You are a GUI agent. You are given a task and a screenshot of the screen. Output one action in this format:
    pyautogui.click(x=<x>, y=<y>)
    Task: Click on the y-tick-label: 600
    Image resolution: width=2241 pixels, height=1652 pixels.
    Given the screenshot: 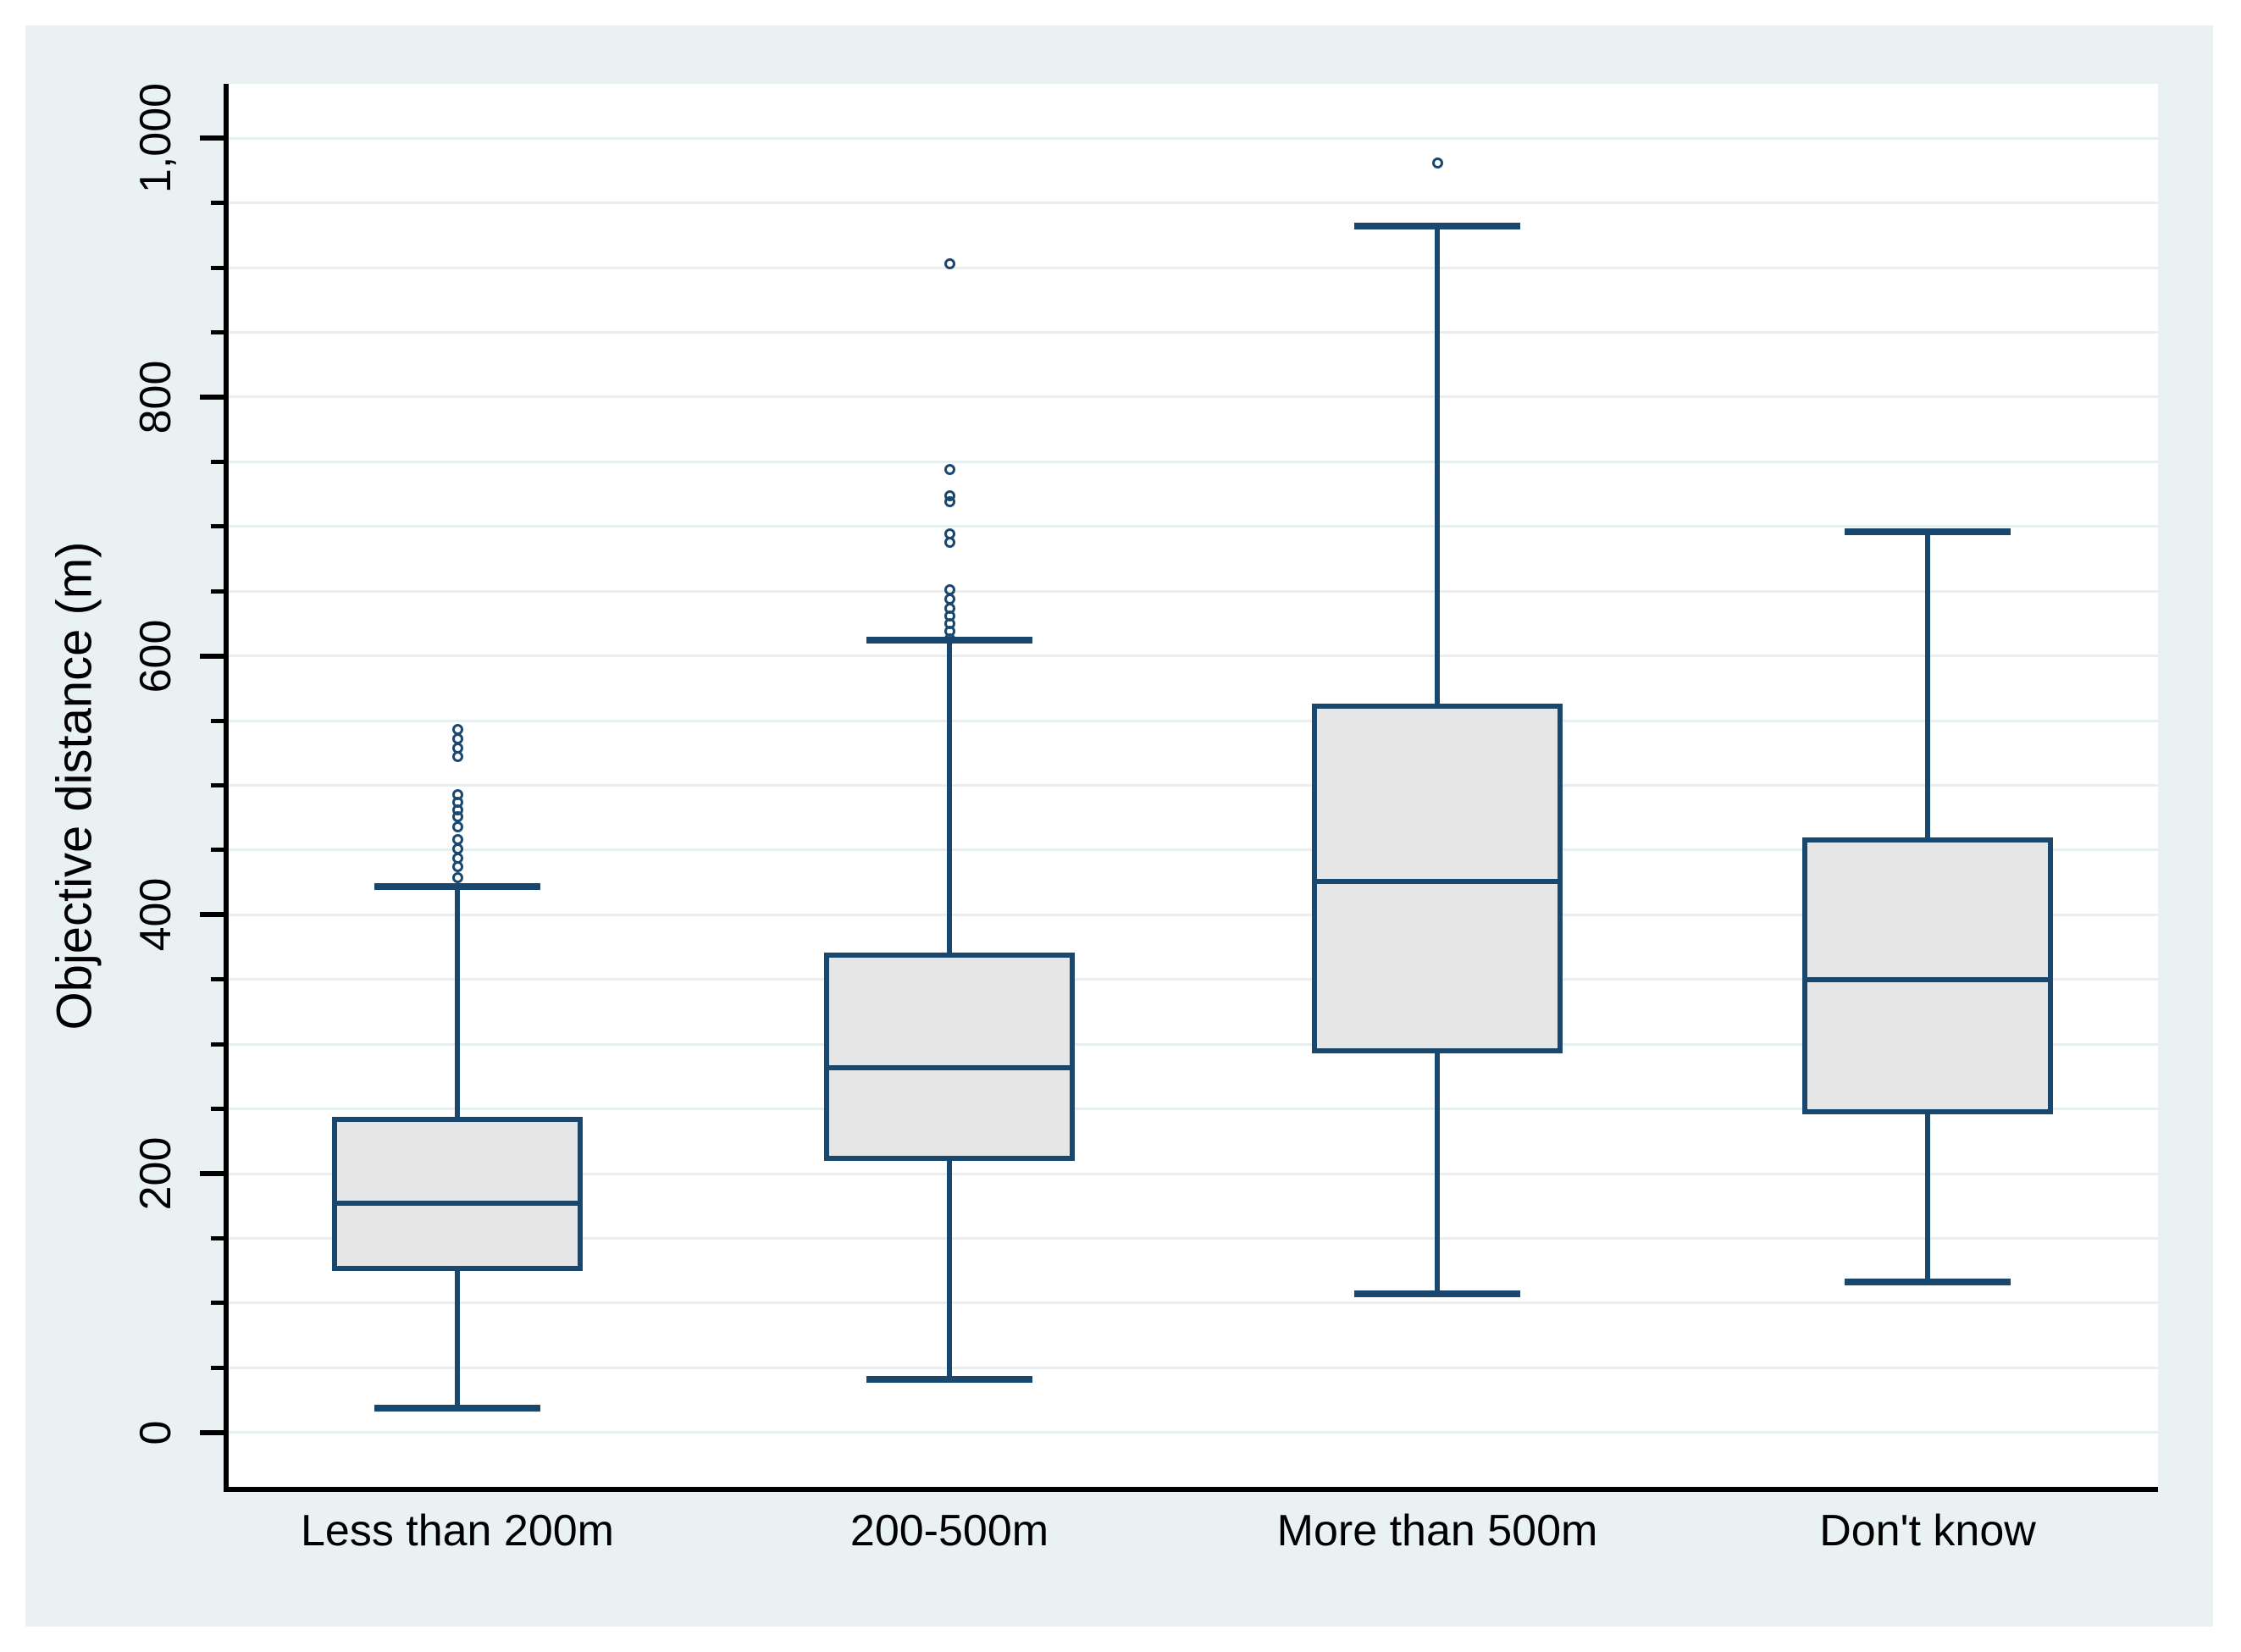 What is the action you would take?
    pyautogui.click(x=156, y=656)
    